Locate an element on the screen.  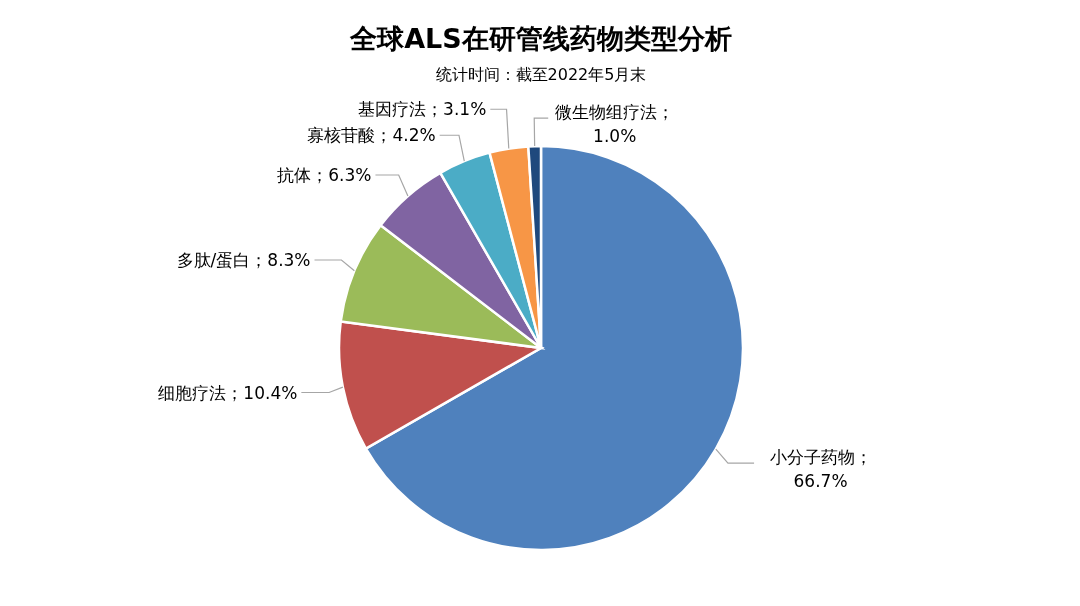
slice-label: 微生物组疗法；1.0% is located at coordinates (615, 125).